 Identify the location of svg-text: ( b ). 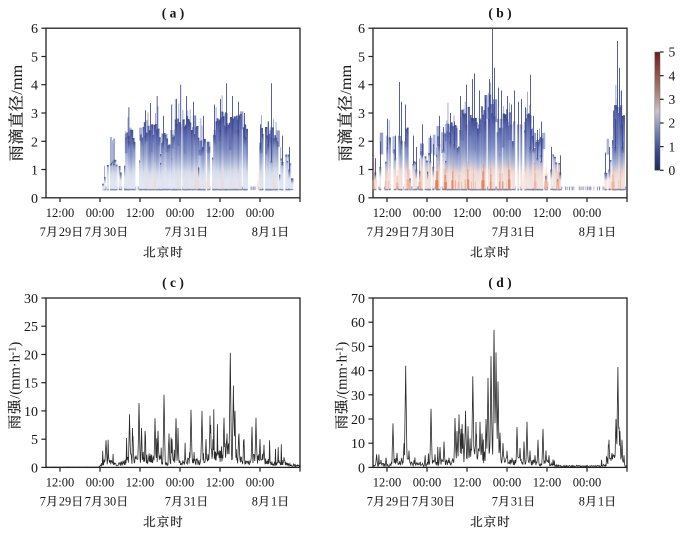
(499, 12).